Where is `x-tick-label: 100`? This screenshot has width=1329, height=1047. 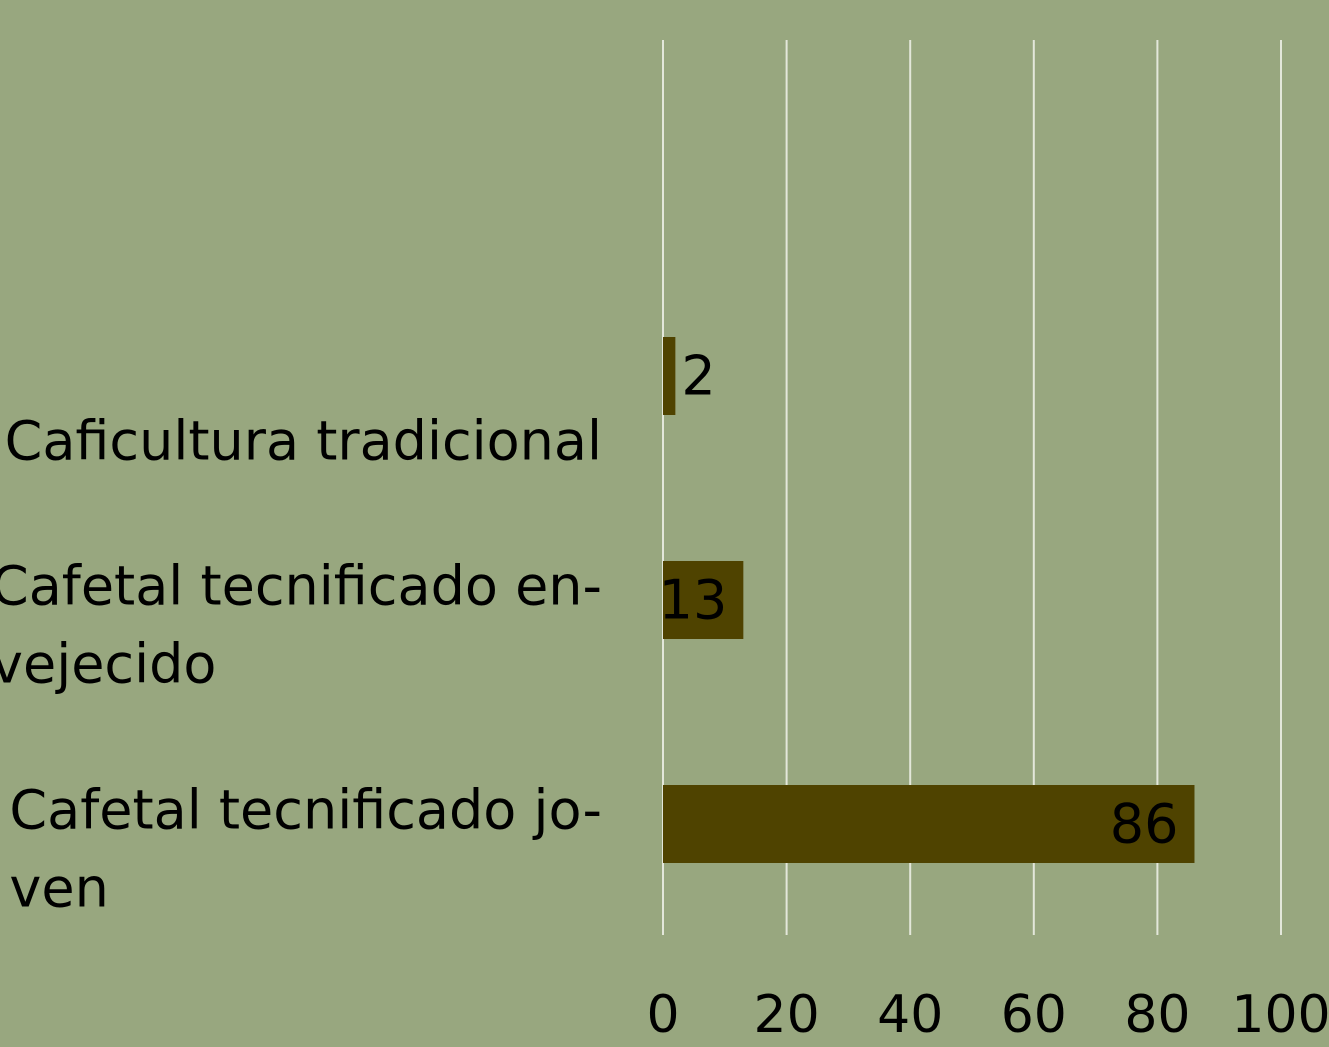 x-tick-label: 100 is located at coordinates (1280, 1014).